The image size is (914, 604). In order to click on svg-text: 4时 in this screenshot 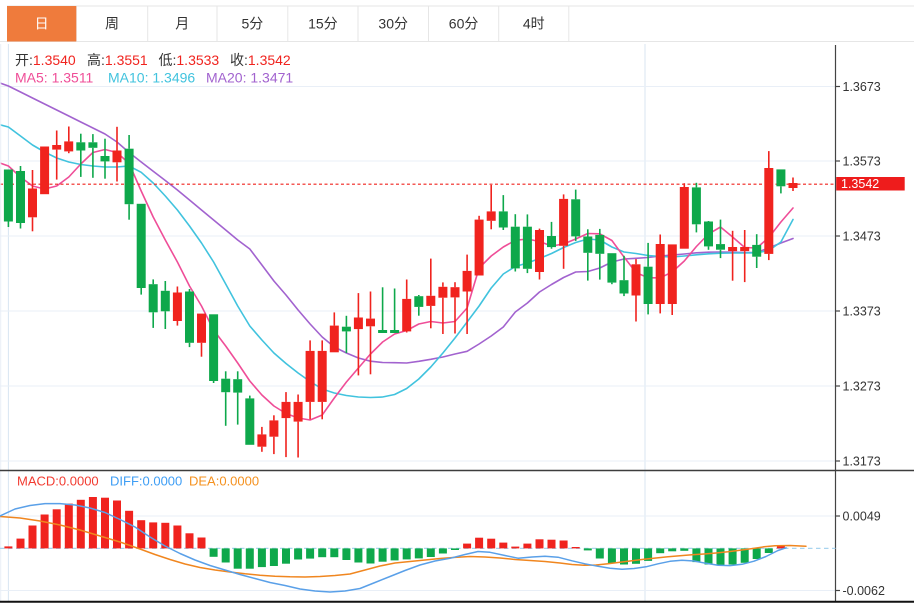, I will do `click(534, 24)`.